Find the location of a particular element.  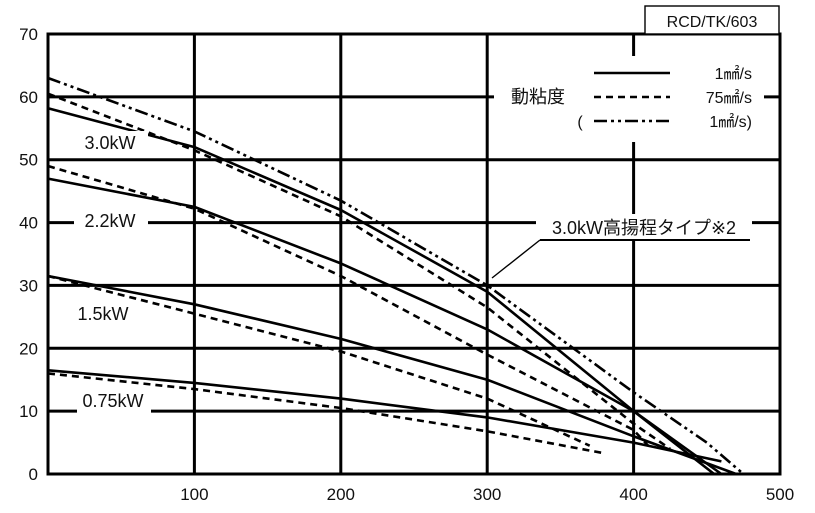

x-tick-label: 400 is located at coordinates (633, 494).